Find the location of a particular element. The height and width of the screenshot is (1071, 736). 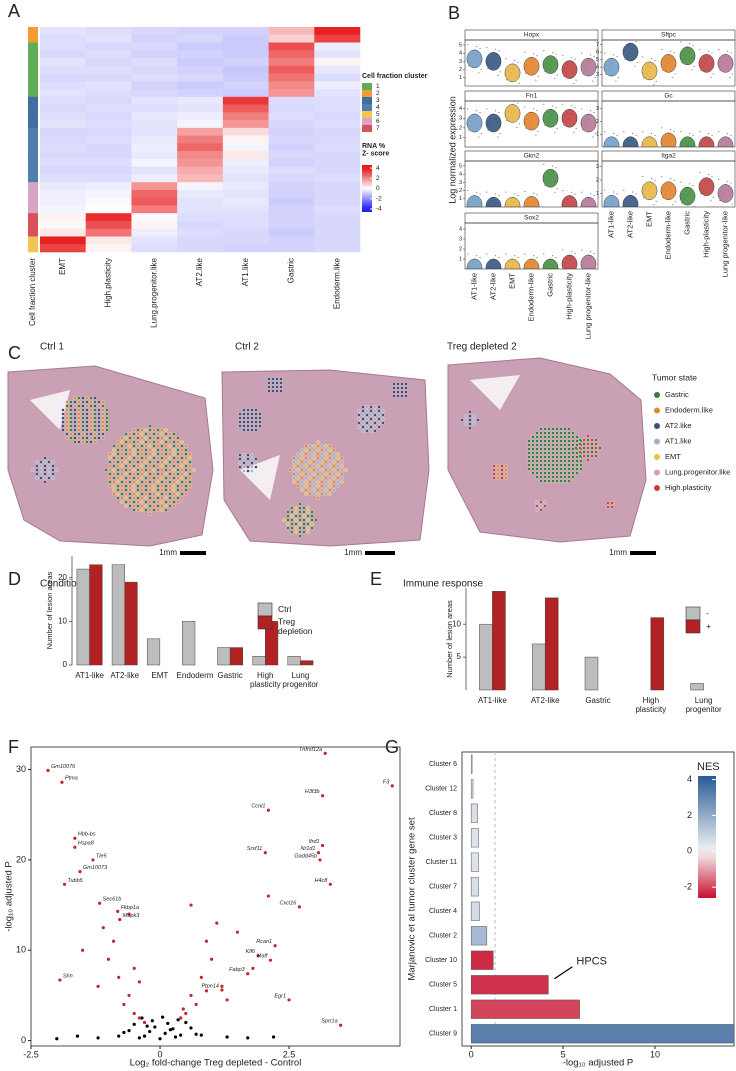

y-tick-label: Cluster 12 is located at coordinates (441, 789).